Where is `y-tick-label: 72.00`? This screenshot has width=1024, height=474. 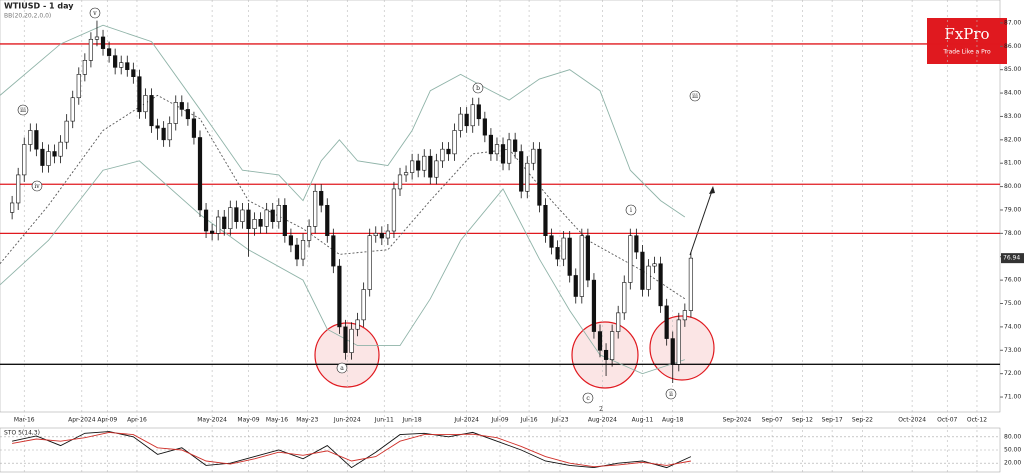 y-tick-label: 72.00 is located at coordinates (1012, 373).